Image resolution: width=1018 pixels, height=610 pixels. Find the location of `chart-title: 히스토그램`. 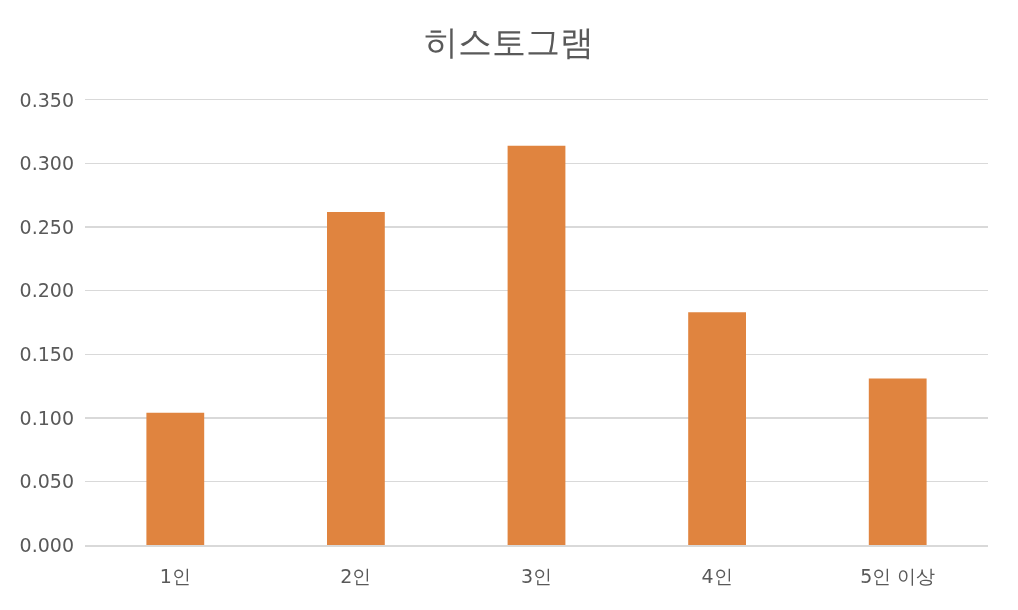

chart-title: 히스토그램 is located at coordinates (509, 42).